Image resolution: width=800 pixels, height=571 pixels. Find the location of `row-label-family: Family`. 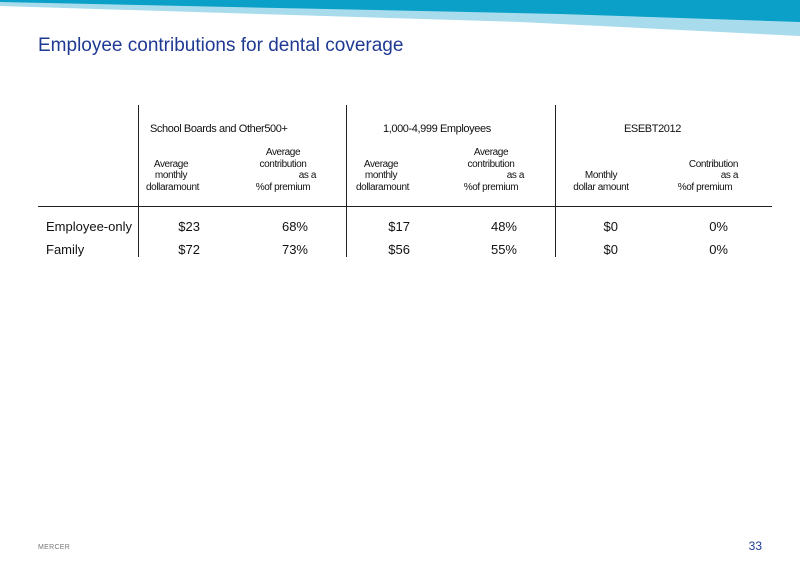

row-label-family: Family is located at coordinates (65, 249).